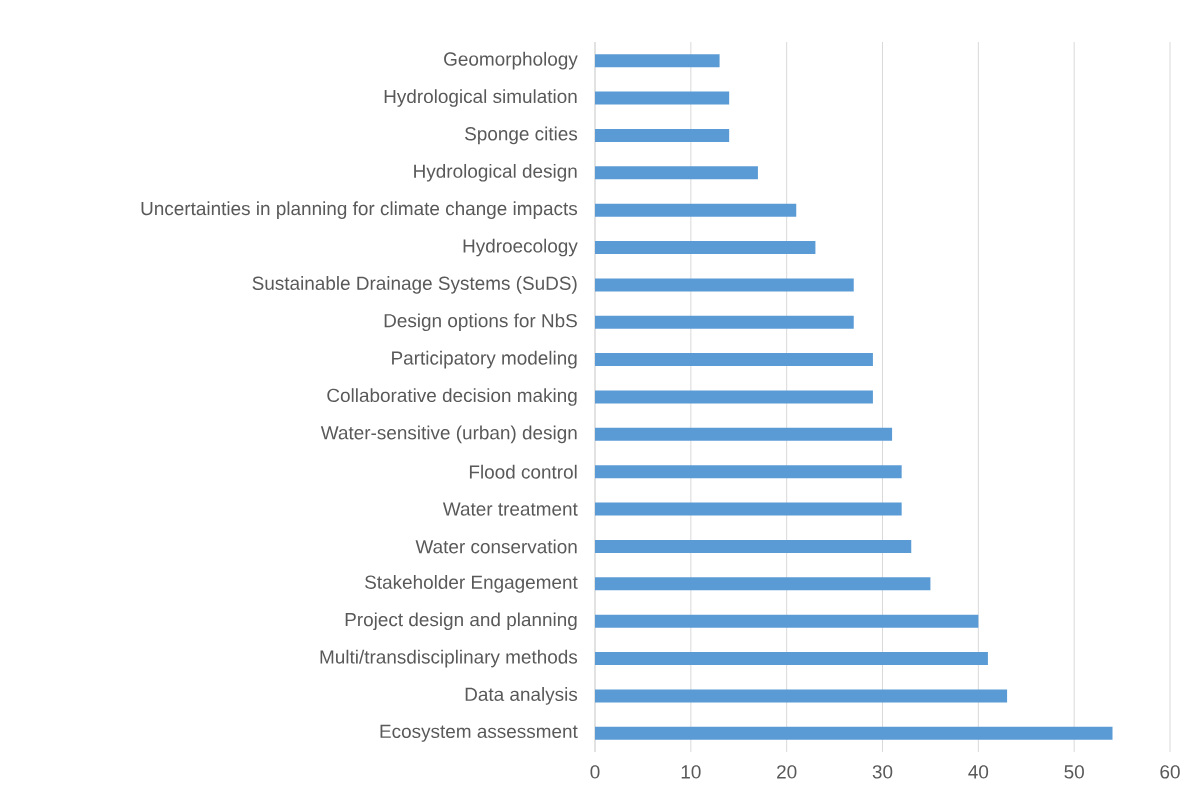  I want to click on x-tick-label: 60, so click(1170, 772).